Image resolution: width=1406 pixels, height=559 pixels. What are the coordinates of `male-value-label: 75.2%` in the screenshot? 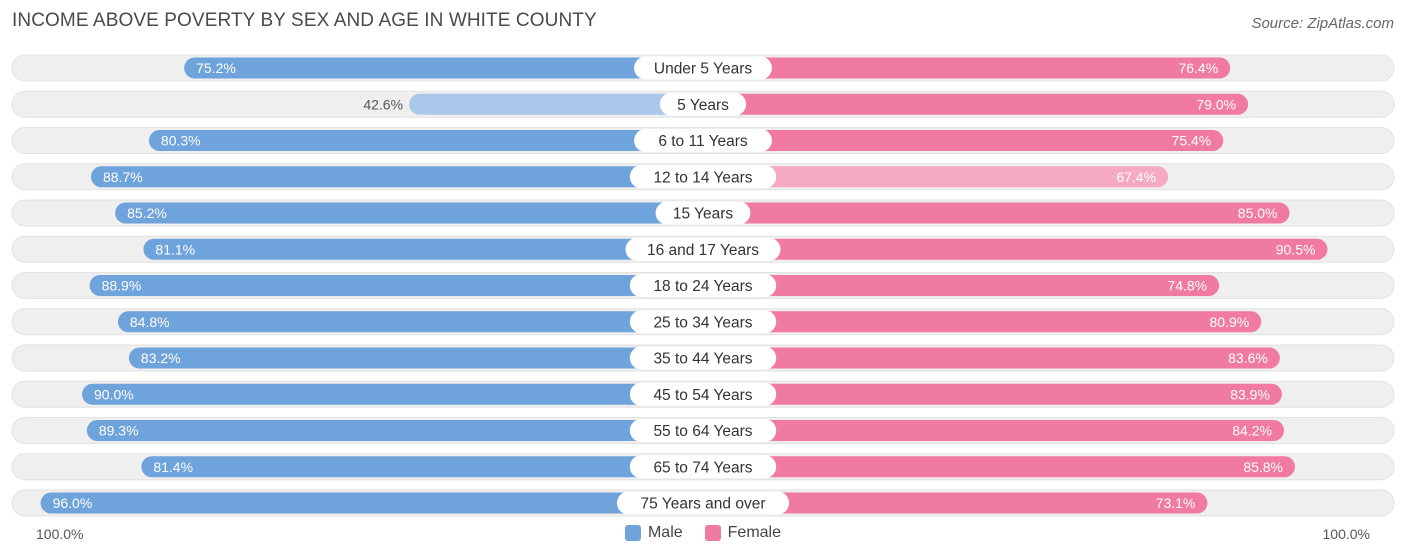 It's located at (216, 68).